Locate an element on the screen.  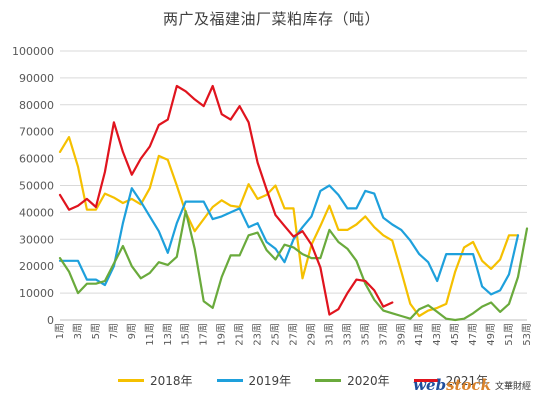
y-tick-label: 60000 is located at coordinates (36, 159).